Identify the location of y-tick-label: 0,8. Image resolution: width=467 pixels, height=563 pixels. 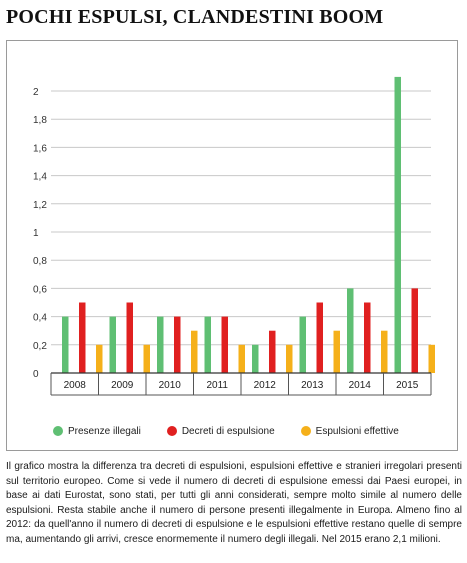
(40, 261).